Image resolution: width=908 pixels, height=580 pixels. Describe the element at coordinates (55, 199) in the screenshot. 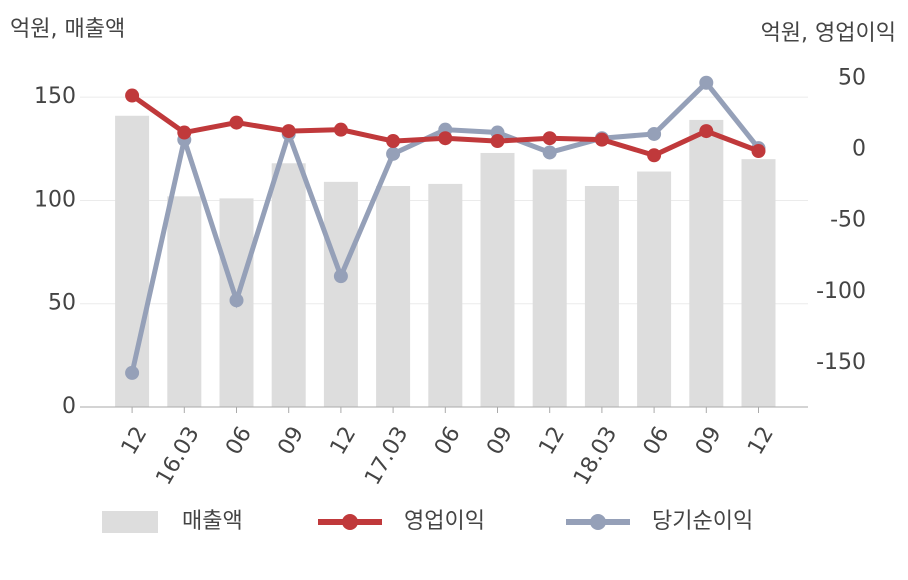

I see `y-tick-label: 100` at that location.